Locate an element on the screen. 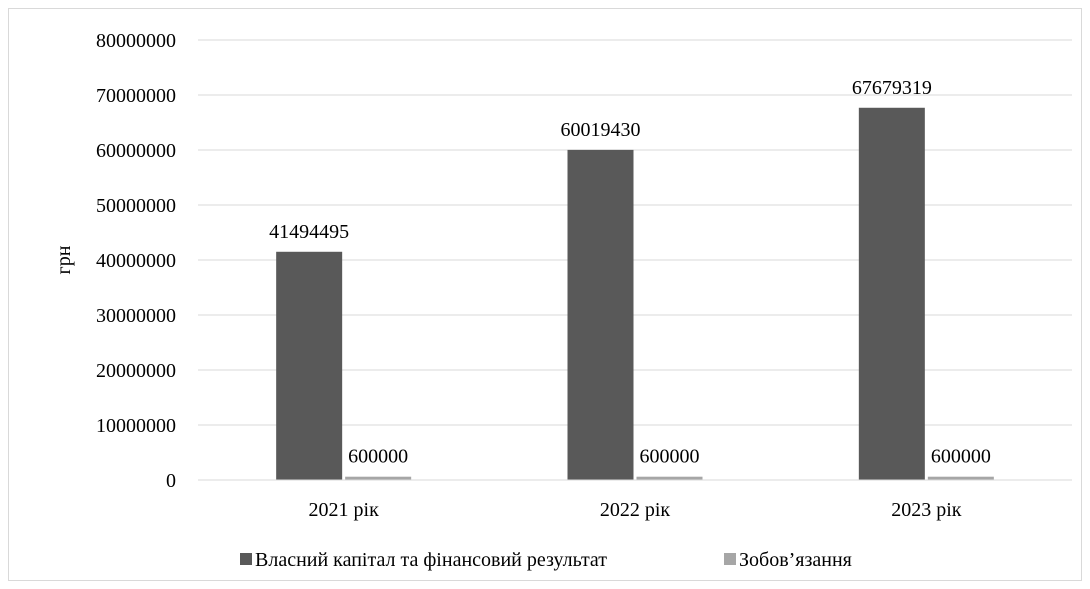  x-category-label: 2022 рік is located at coordinates (635, 510).